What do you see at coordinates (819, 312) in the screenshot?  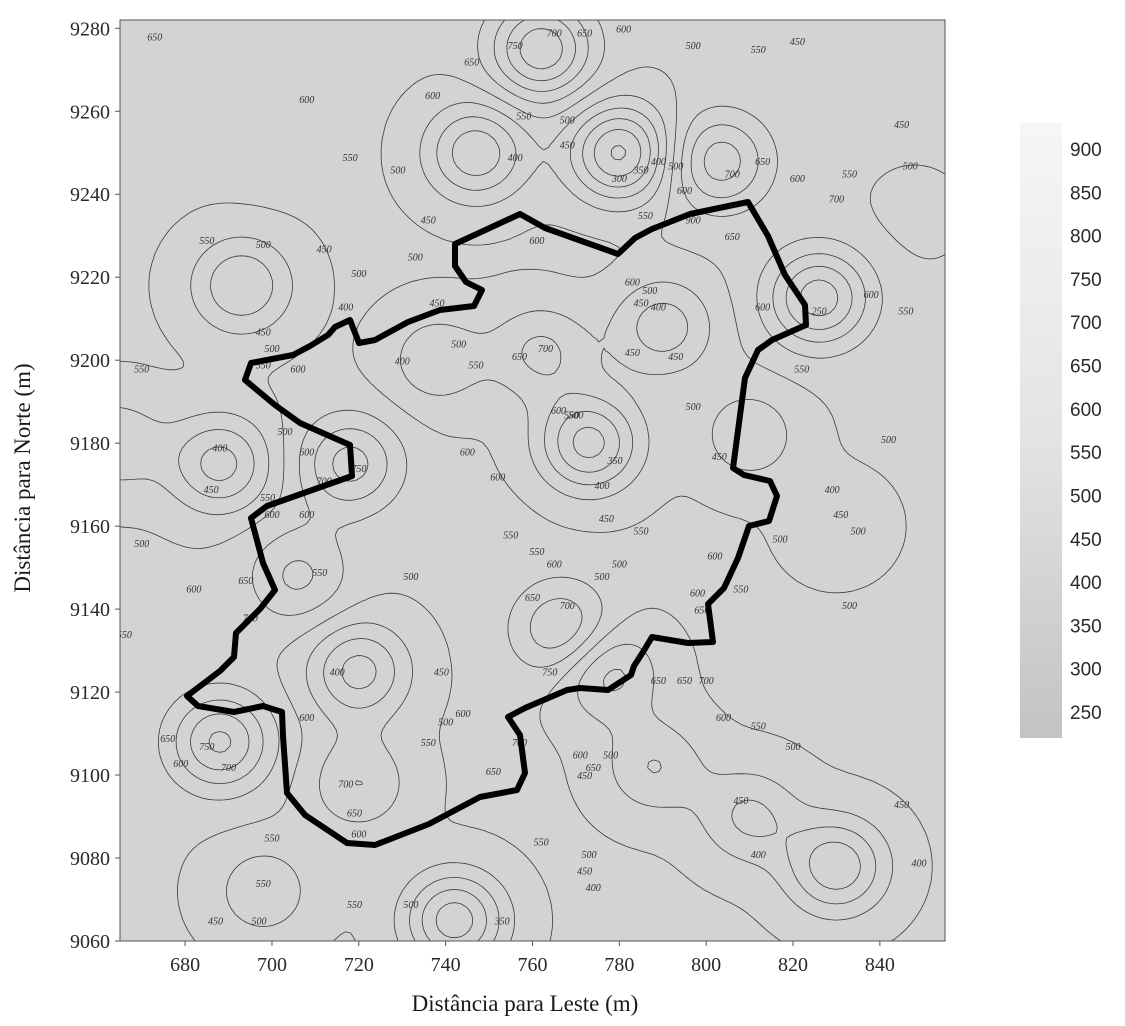 I see `contour-label: 250` at bounding box center [819, 312].